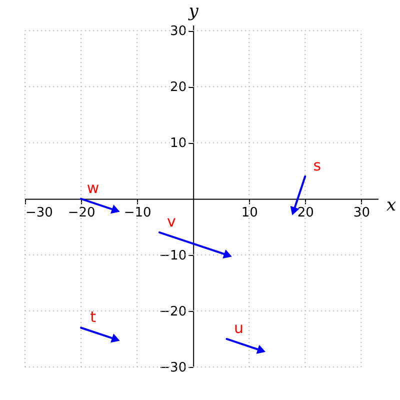 This screenshot has height=400, width=400. I want to click on x-axis-title: x, so click(391, 205).